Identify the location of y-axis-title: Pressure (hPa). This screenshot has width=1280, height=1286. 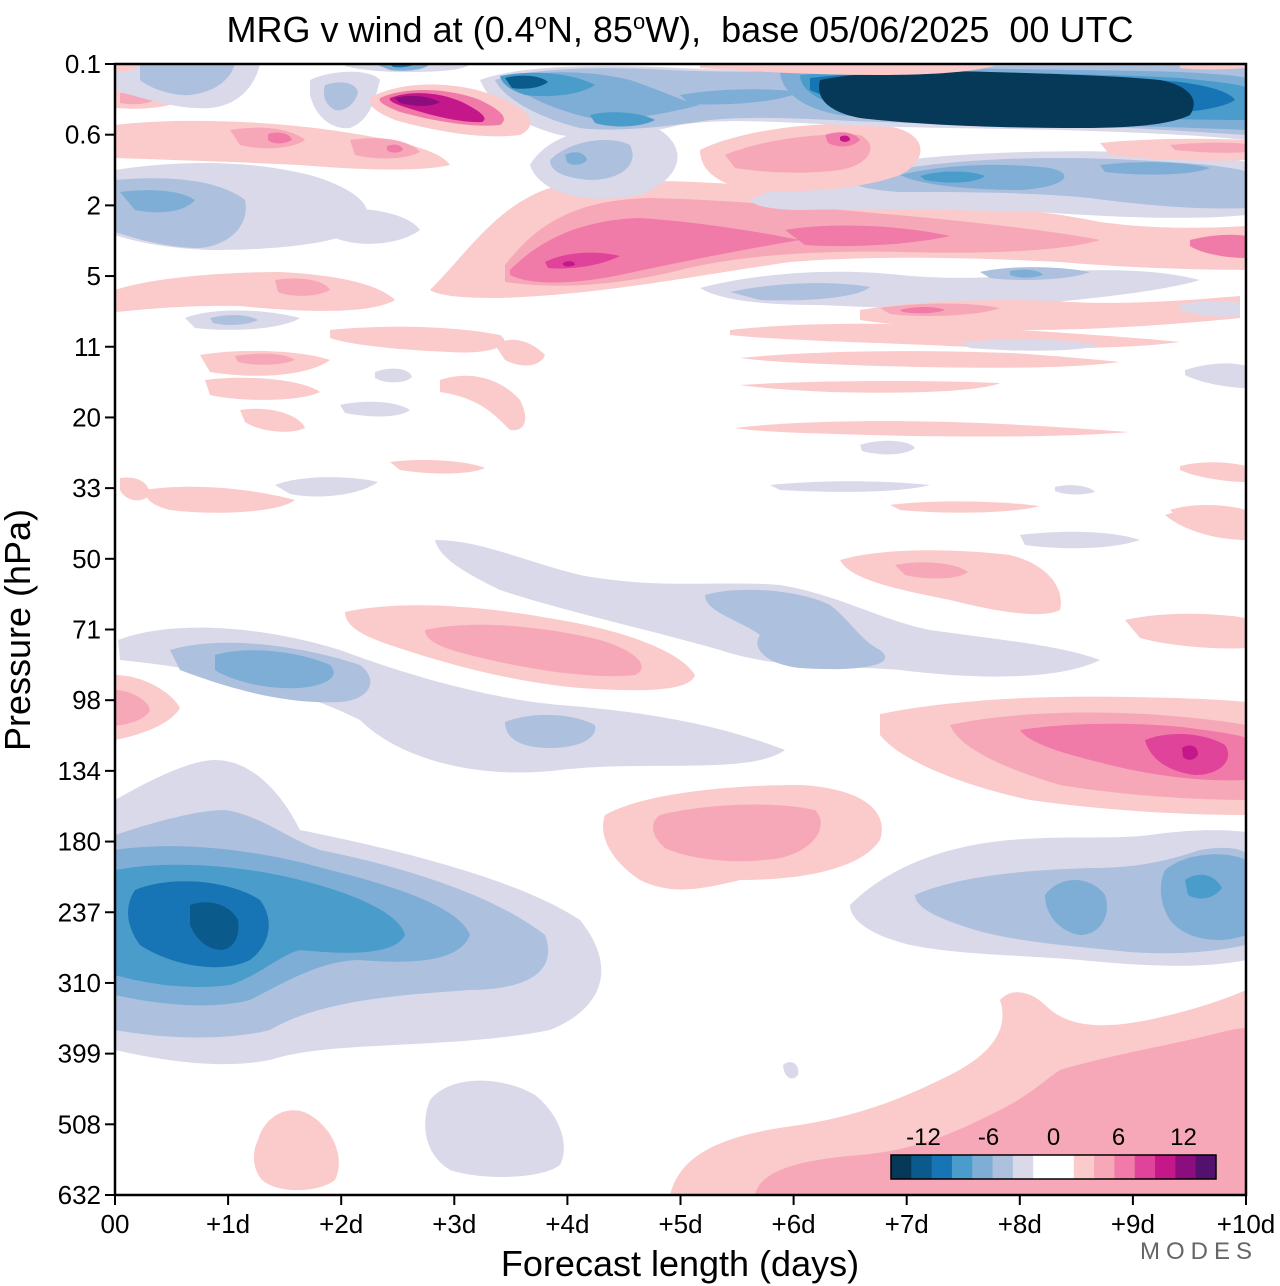
(19, 630).